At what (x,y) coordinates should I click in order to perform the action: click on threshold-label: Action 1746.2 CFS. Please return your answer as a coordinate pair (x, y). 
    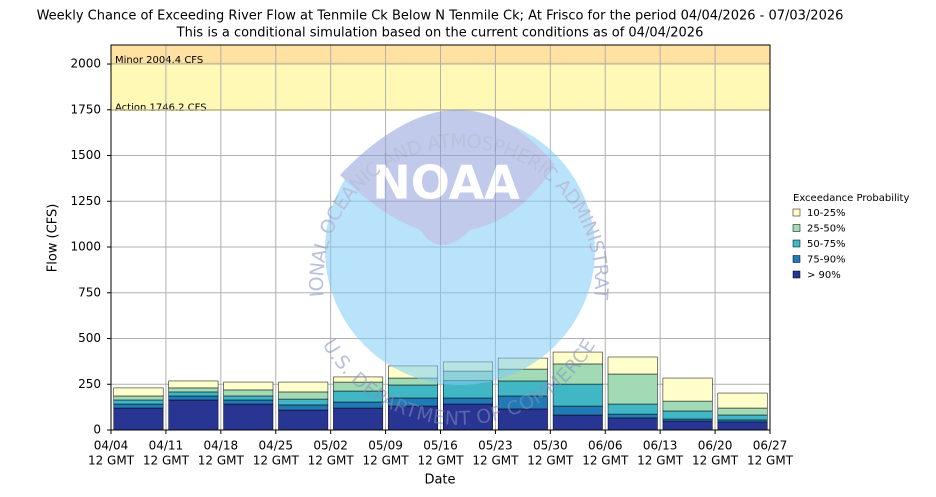
    Looking at the image, I should click on (161, 107).